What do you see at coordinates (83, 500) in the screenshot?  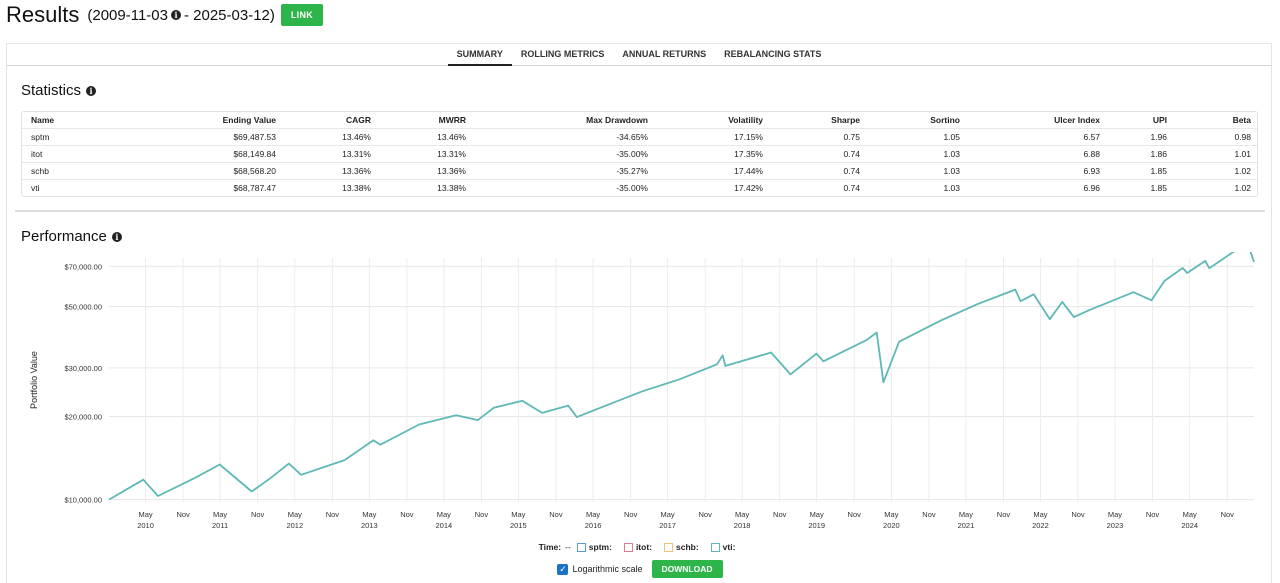 I see `y-tick-label: $10,000.00` at bounding box center [83, 500].